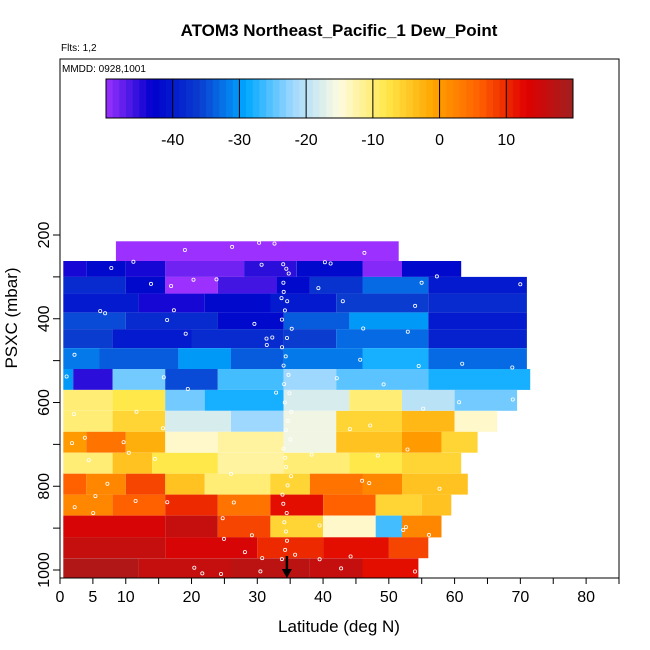 The width and height of the screenshot is (650, 650). Describe the element at coordinates (339, 626) in the screenshot. I see `x-axis-label: Latitude (deg N)` at that location.